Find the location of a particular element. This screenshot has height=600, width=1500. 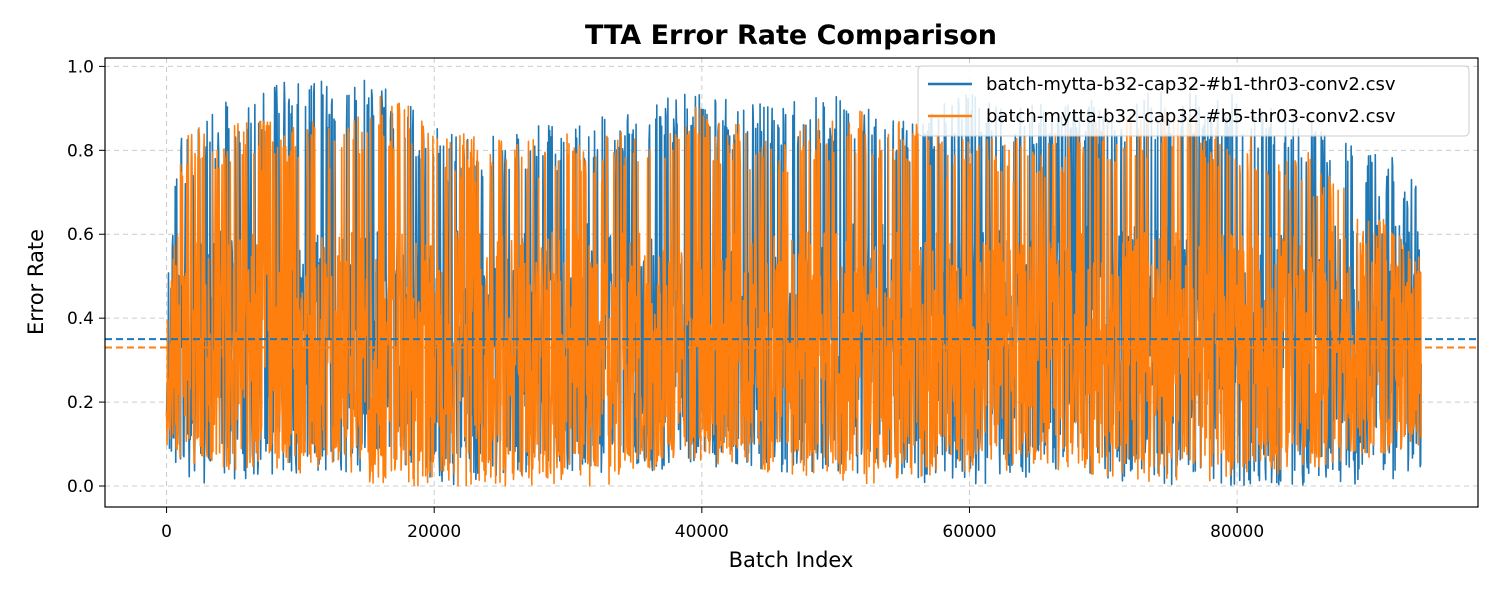

y-tick-label: 0.2 is located at coordinates (80, 403).